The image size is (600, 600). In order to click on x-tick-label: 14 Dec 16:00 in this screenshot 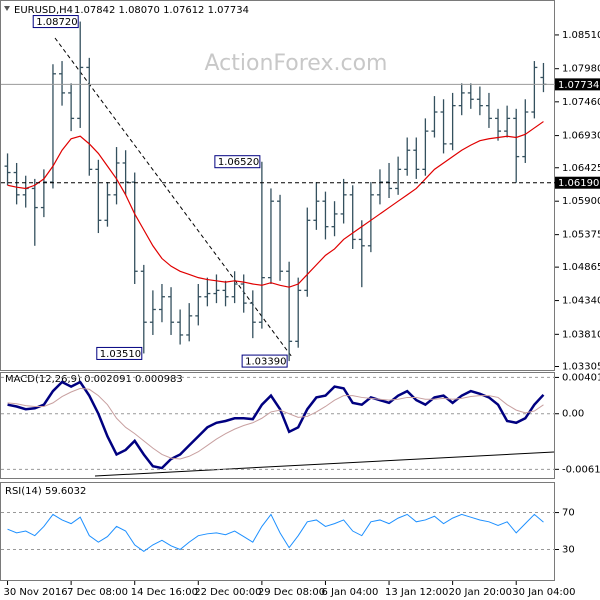, I will do `click(164, 592)`.